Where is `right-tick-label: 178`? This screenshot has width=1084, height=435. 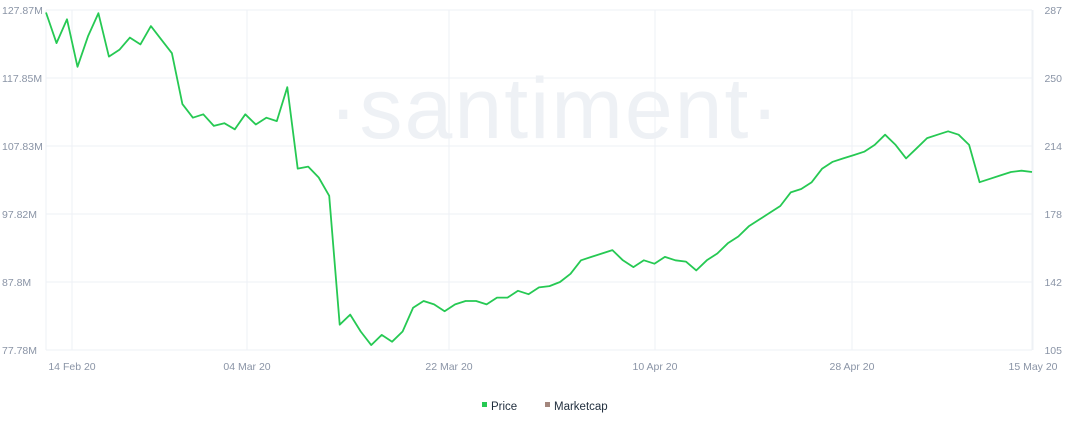 right-tick-label: 178 is located at coordinates (1053, 215).